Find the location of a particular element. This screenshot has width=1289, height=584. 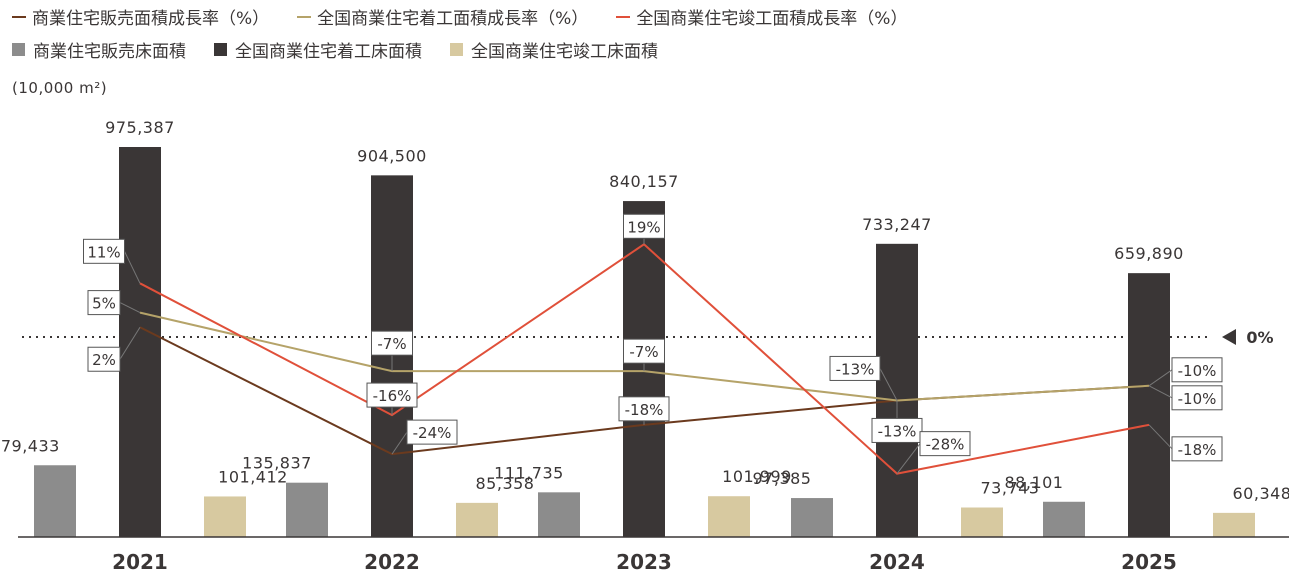

line-value-label: -28% is located at coordinates (945, 445).